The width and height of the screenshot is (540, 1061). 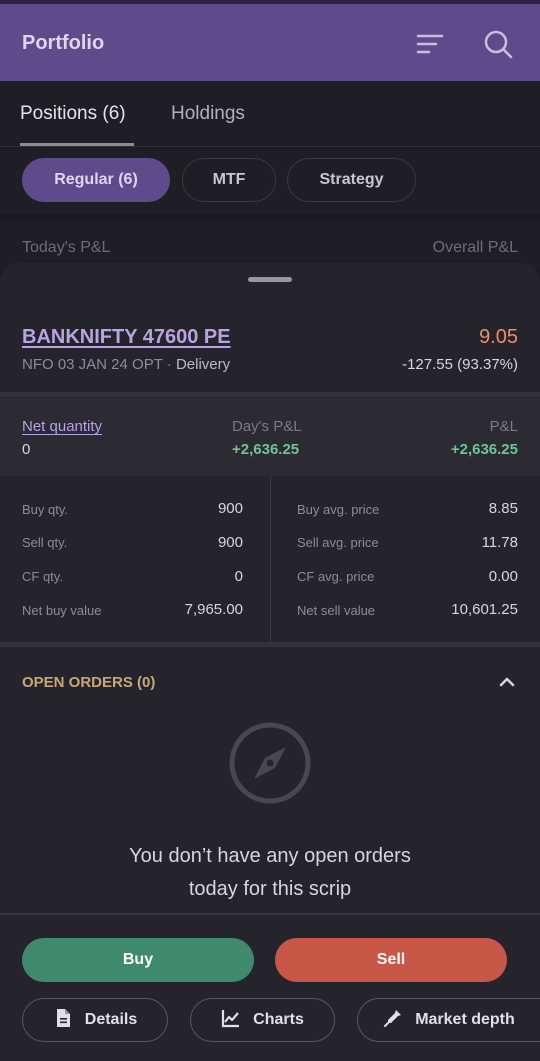 I want to click on net-buy-value: 7,965.00, so click(x=213, y=609).